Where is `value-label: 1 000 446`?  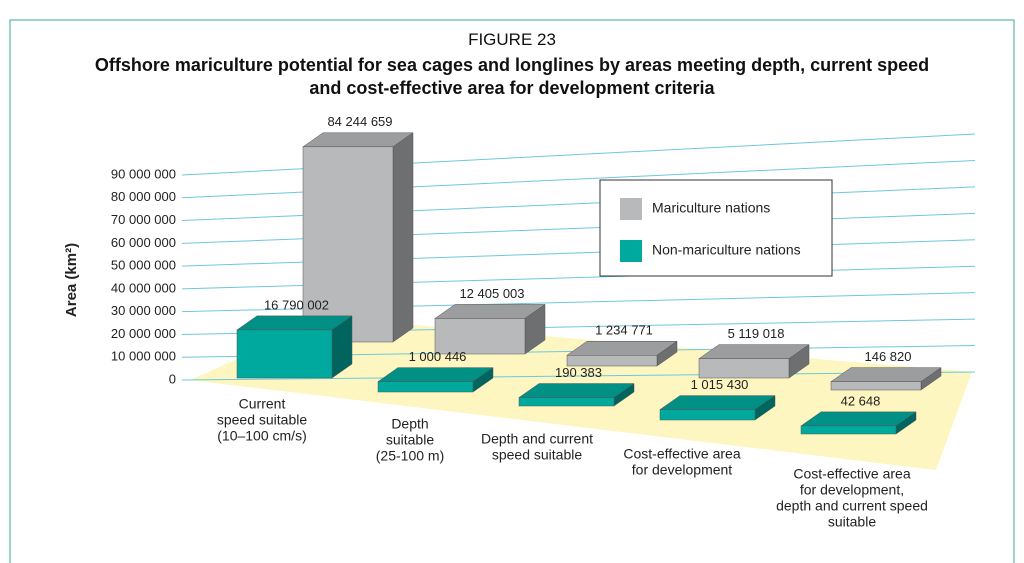 value-label: 1 000 446 is located at coordinates (438, 356).